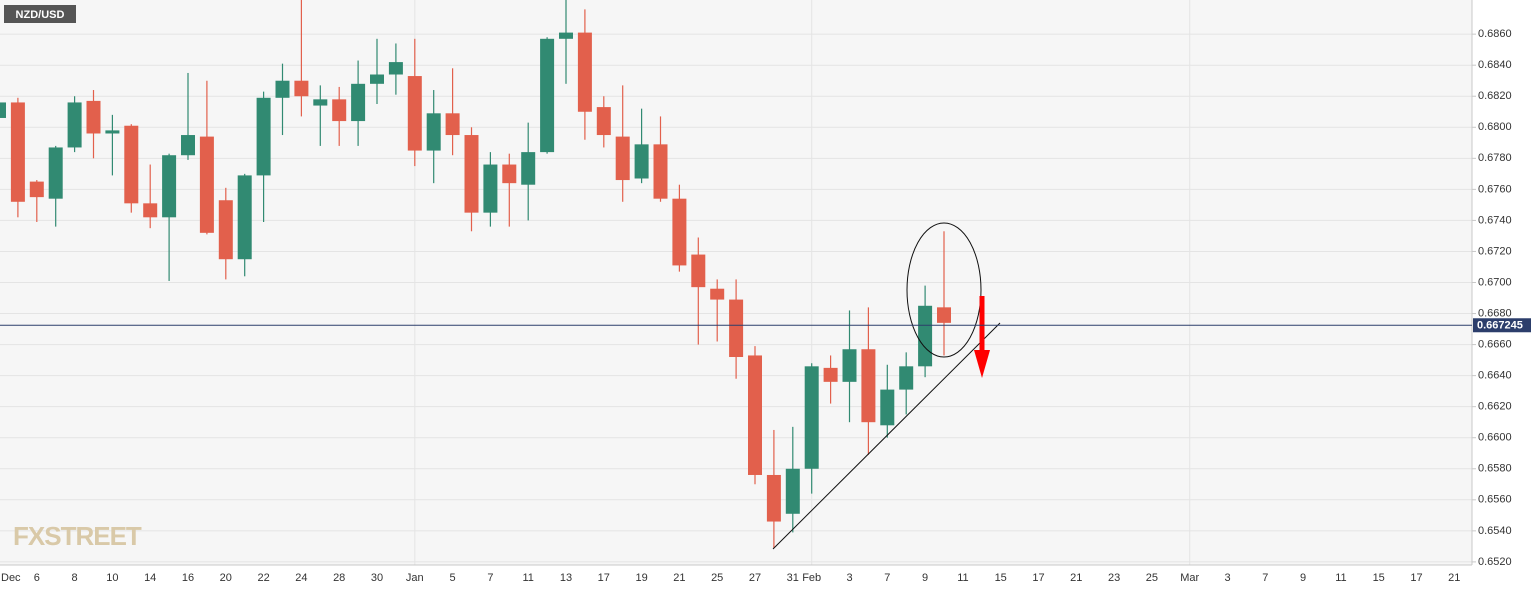  Describe the element at coordinates (1495, 313) in the screenshot. I see `y-tick-label: 0.6680` at that location.